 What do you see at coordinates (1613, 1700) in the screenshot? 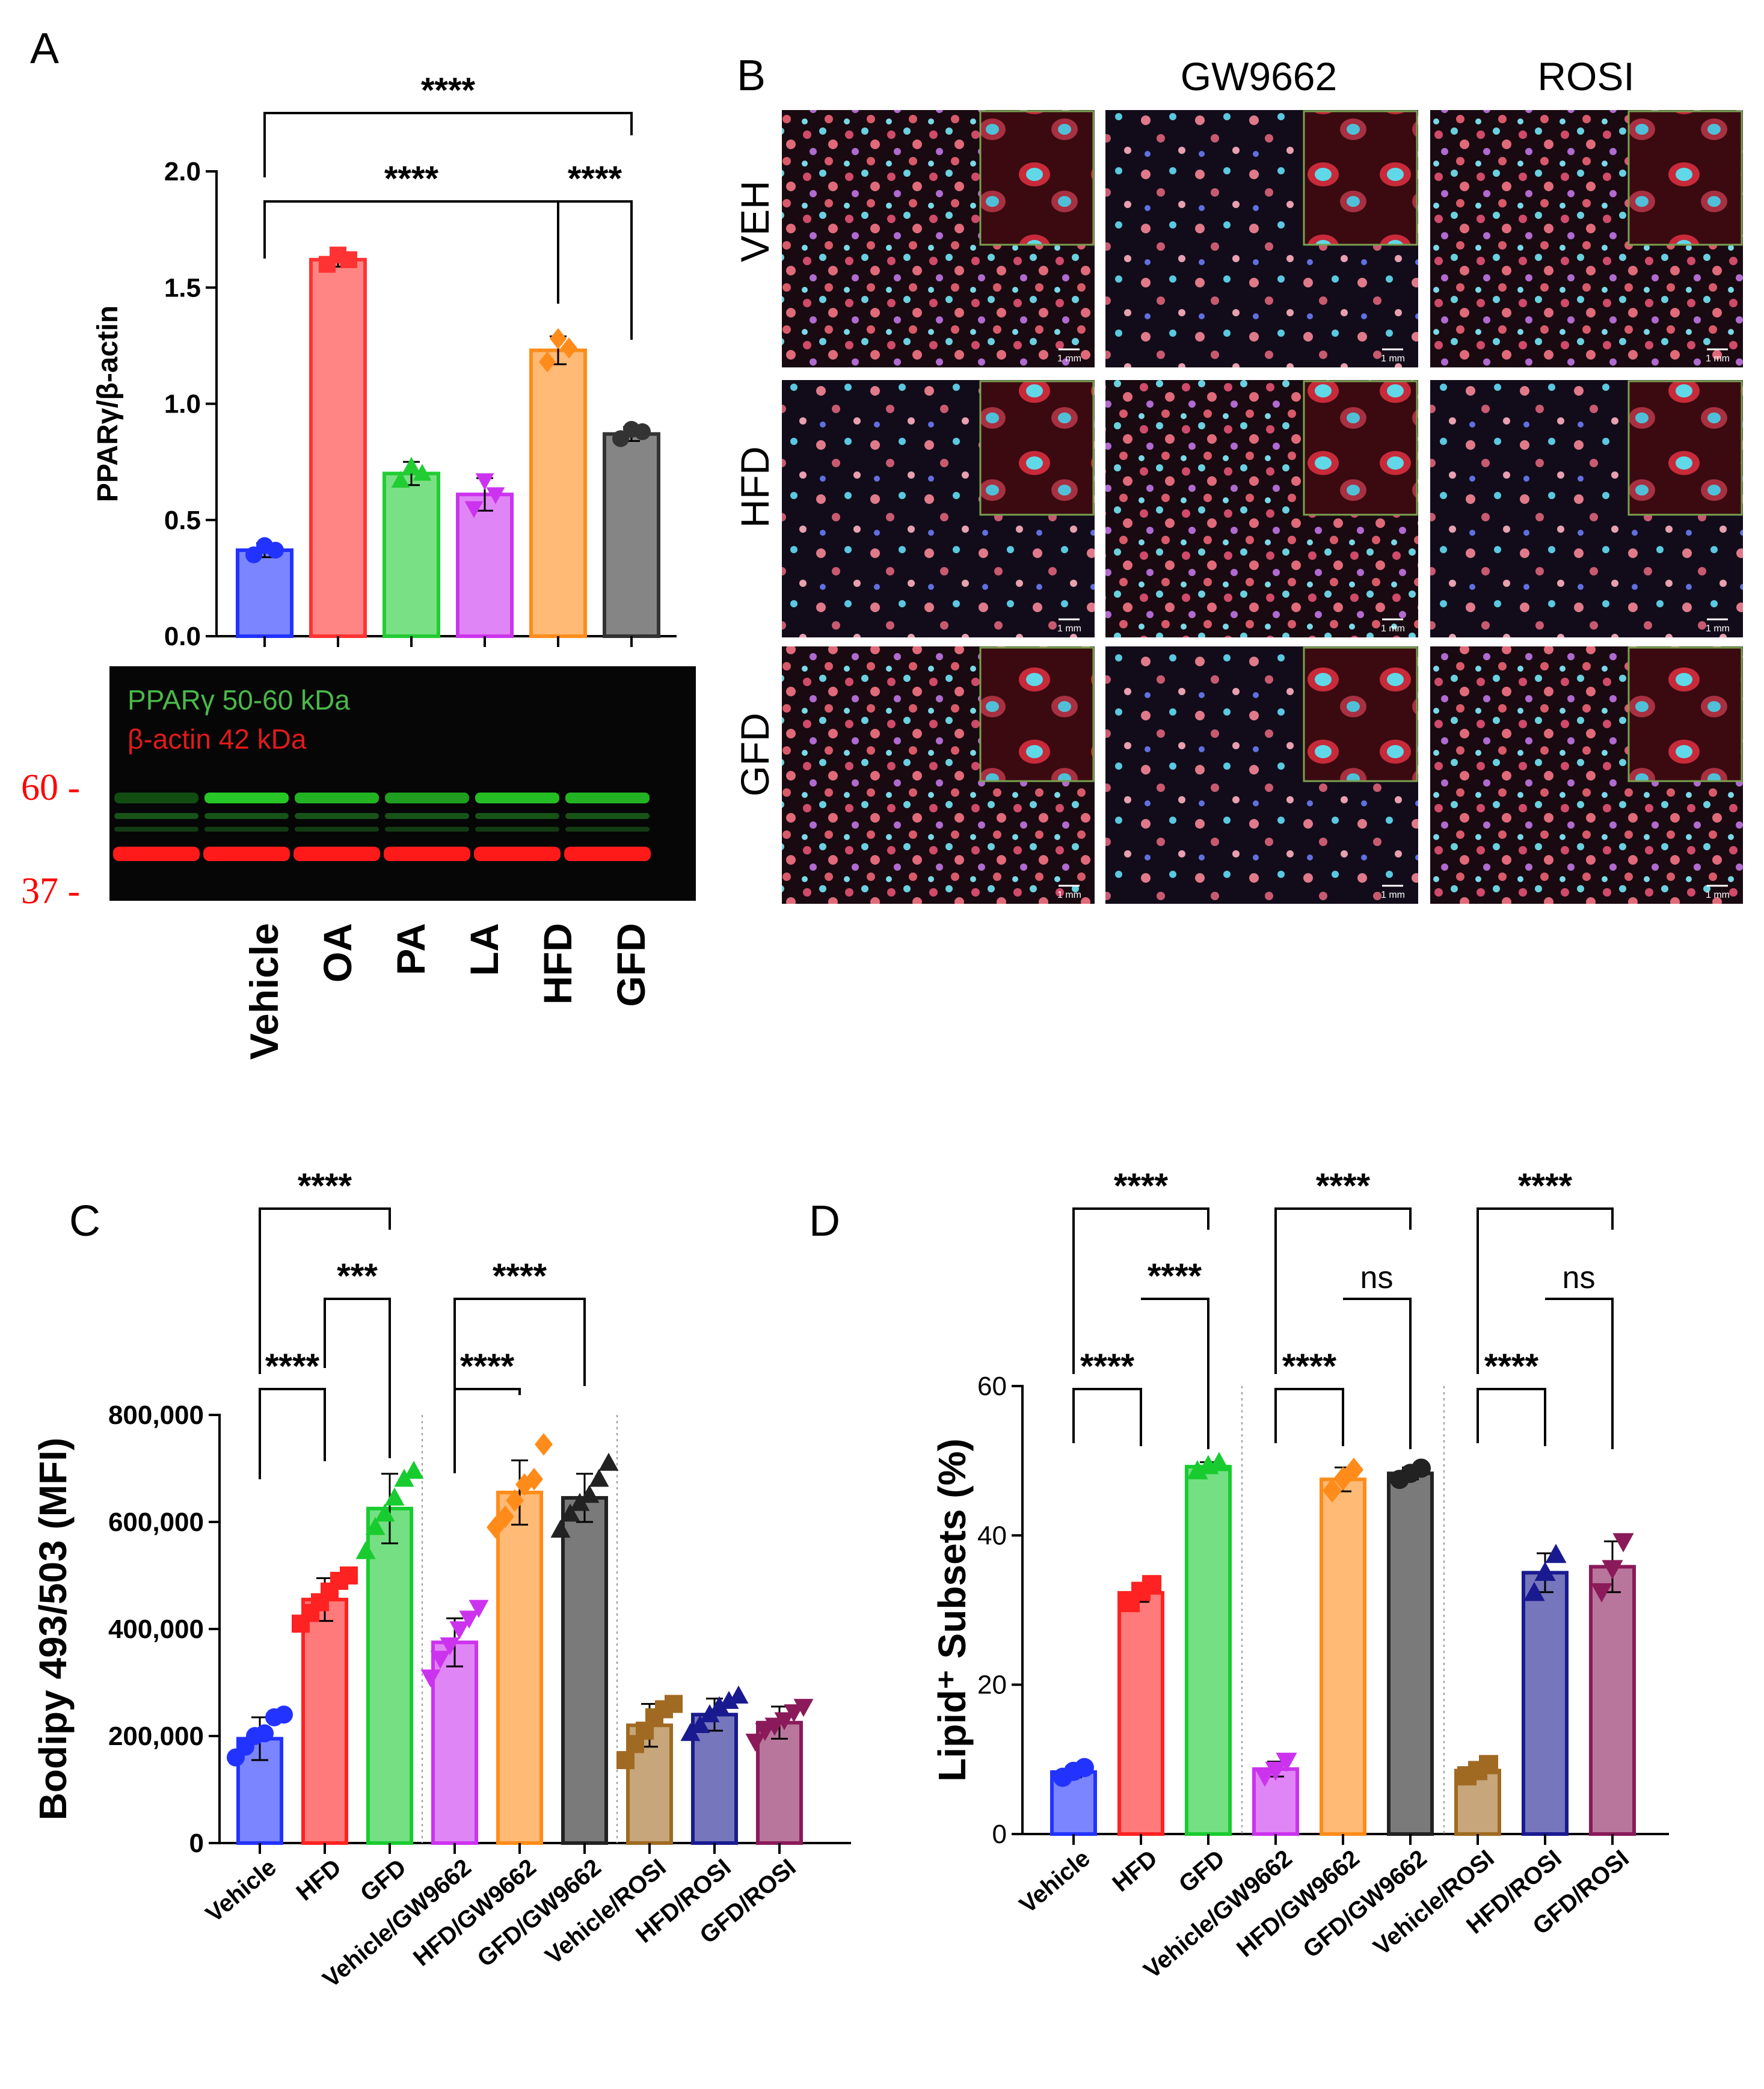
I see `bar-gfd-rosi` at bounding box center [1613, 1700].